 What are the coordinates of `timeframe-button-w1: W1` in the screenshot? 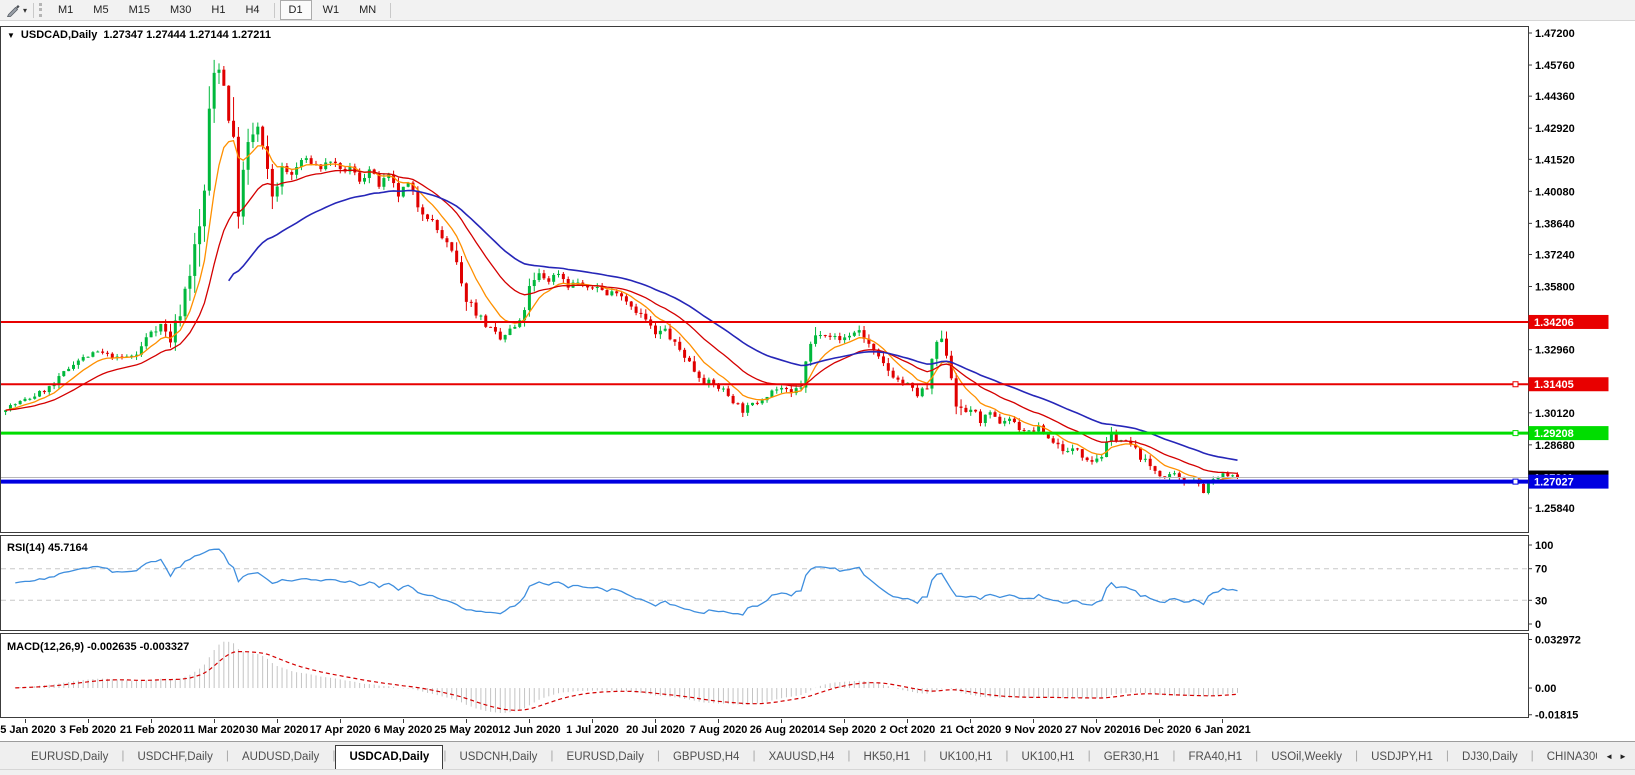 It's located at (331, 10).